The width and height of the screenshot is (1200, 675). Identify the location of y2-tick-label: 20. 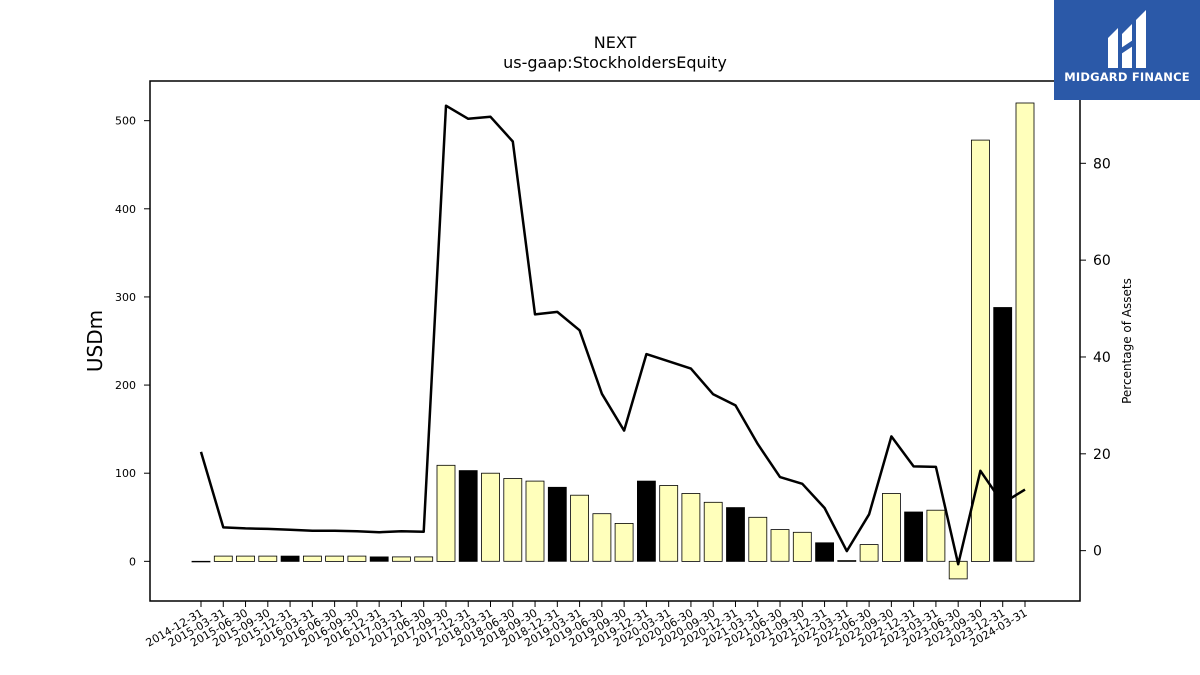
(1102, 455).